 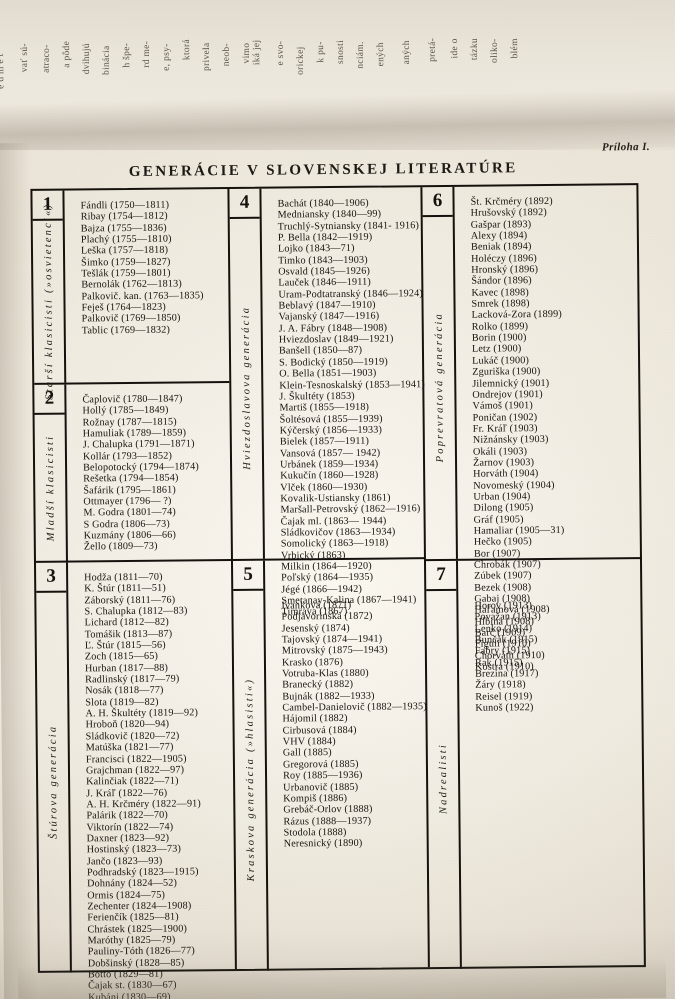 What do you see at coordinates (207, 56) in the screenshot?
I see `page-fragment-text: privela` at bounding box center [207, 56].